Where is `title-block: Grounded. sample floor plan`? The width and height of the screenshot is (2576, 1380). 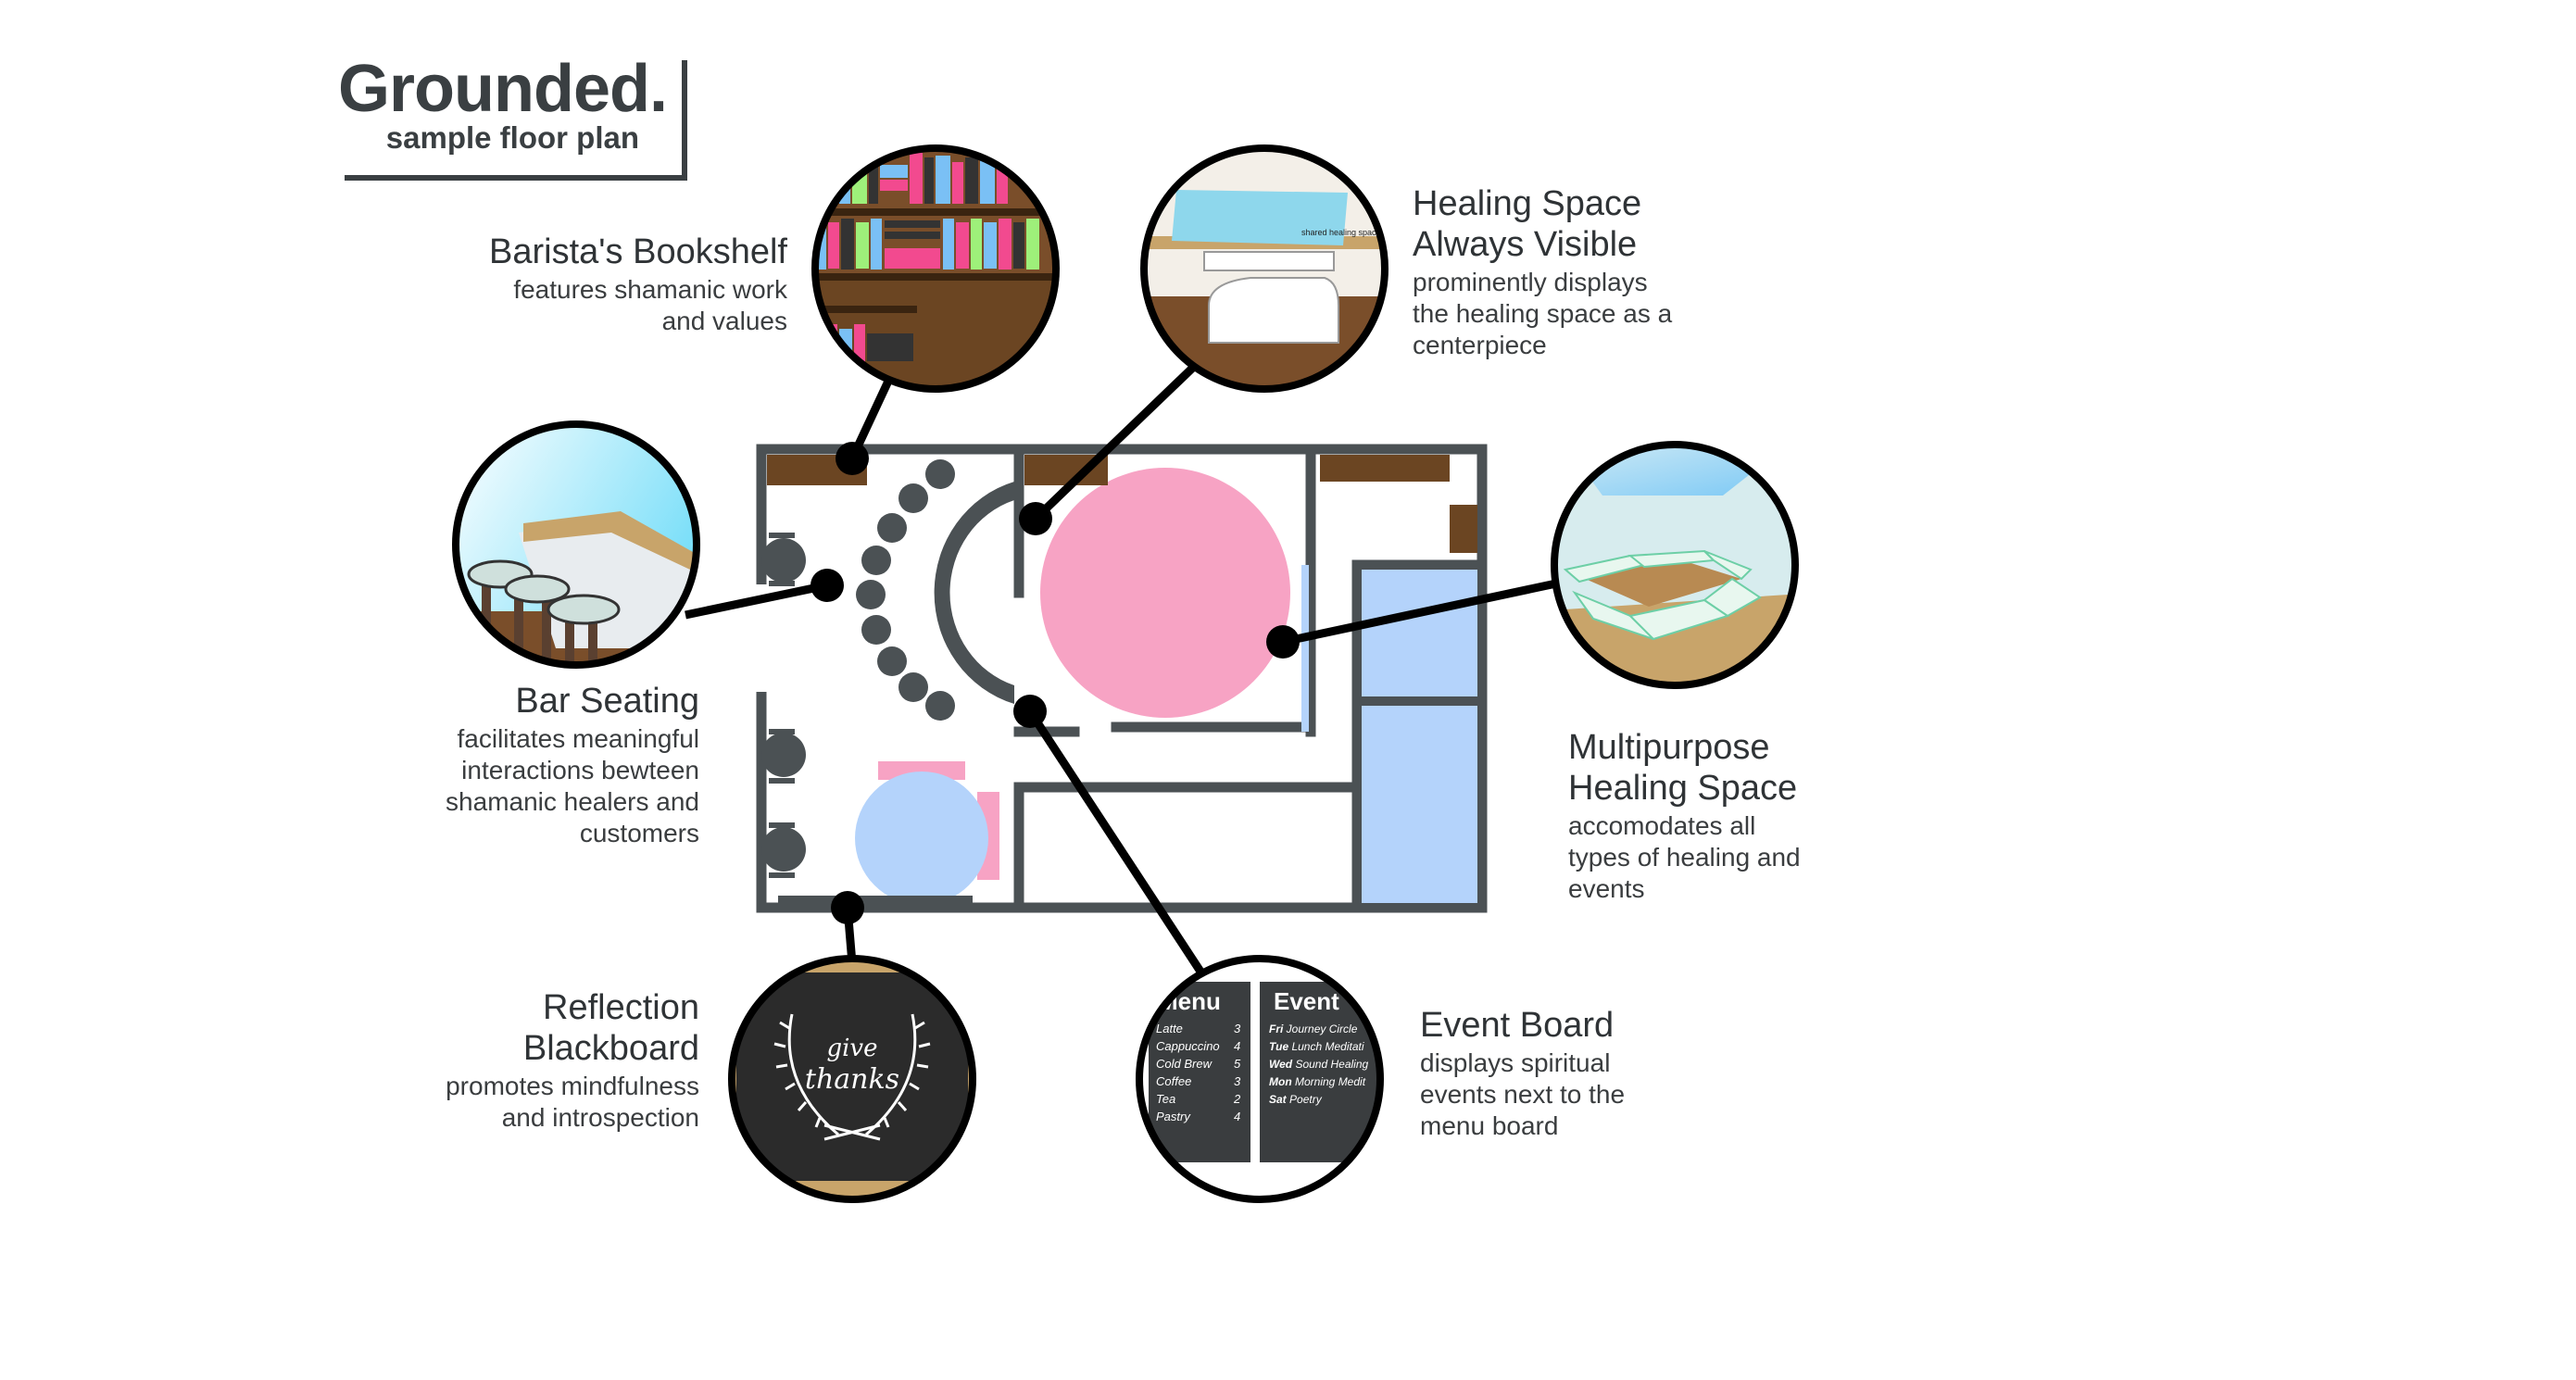 title-block: Grounded. sample floor plan is located at coordinates (511, 116).